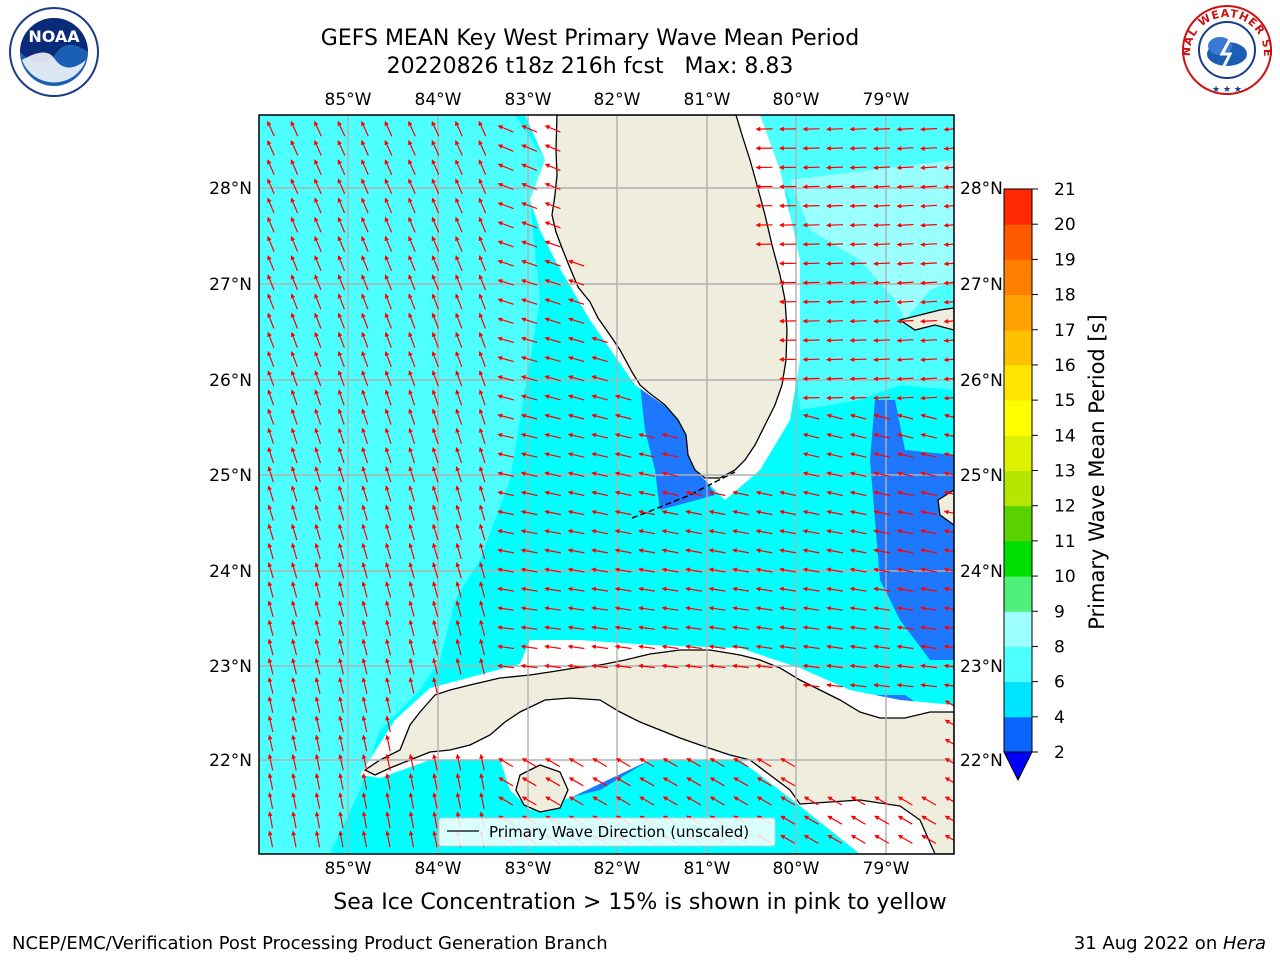  Describe the element at coordinates (1039, 481) in the screenshot. I see `colorbar: 2 4 6 8 9 10 11 12 13 14 15 16 17 18 19 20 21` at that location.